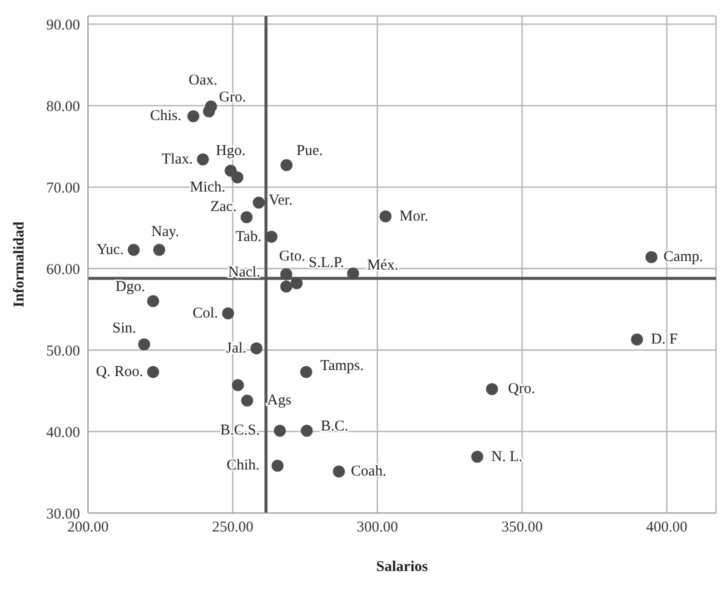 Image resolution: width=722 pixels, height=591 pixels. What do you see at coordinates (382, 265) in the screenshot?
I see `annotation: Méx.` at bounding box center [382, 265].